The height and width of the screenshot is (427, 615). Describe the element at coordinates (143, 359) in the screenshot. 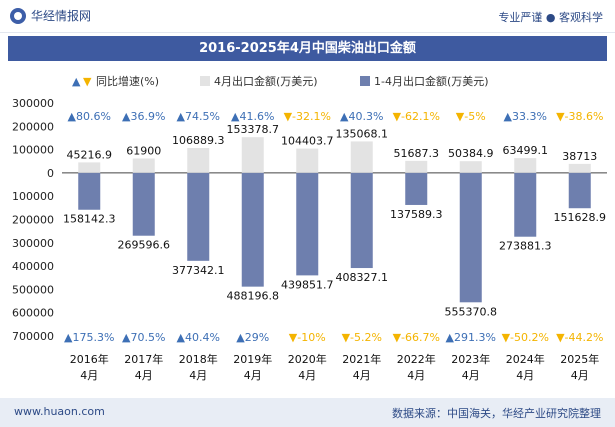

I see `x-tick-label-year: 2017年` at that location.